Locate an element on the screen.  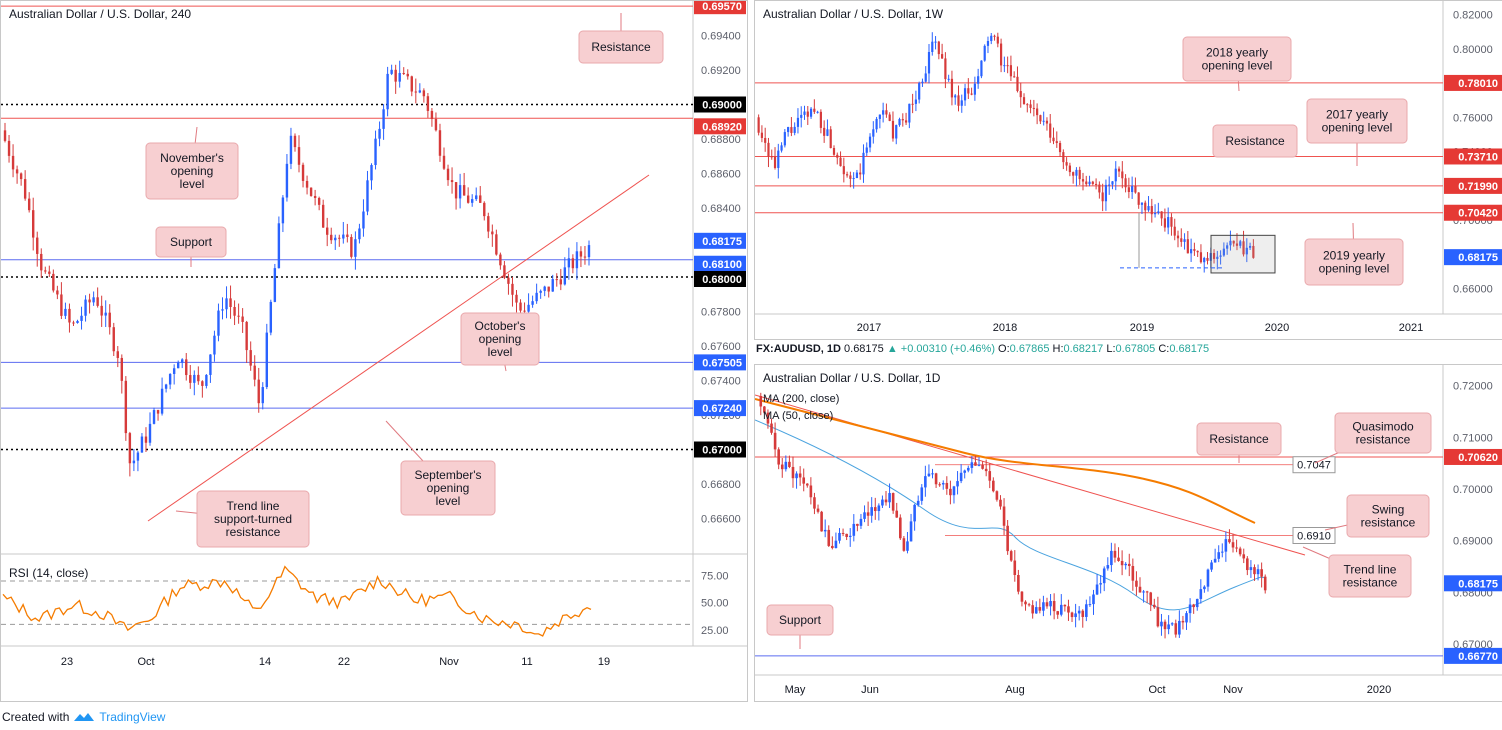
level-tag: 0.68175 is located at coordinates (1478, 584).